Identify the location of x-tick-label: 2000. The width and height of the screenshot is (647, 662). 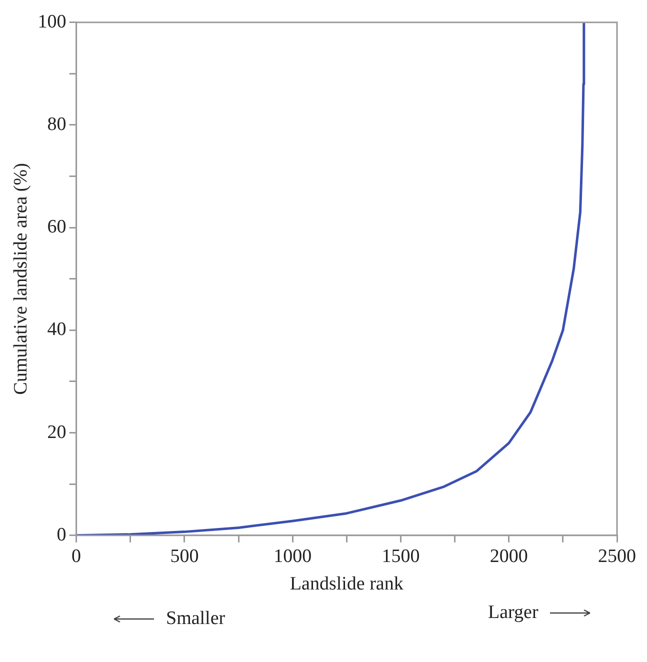
(509, 556).